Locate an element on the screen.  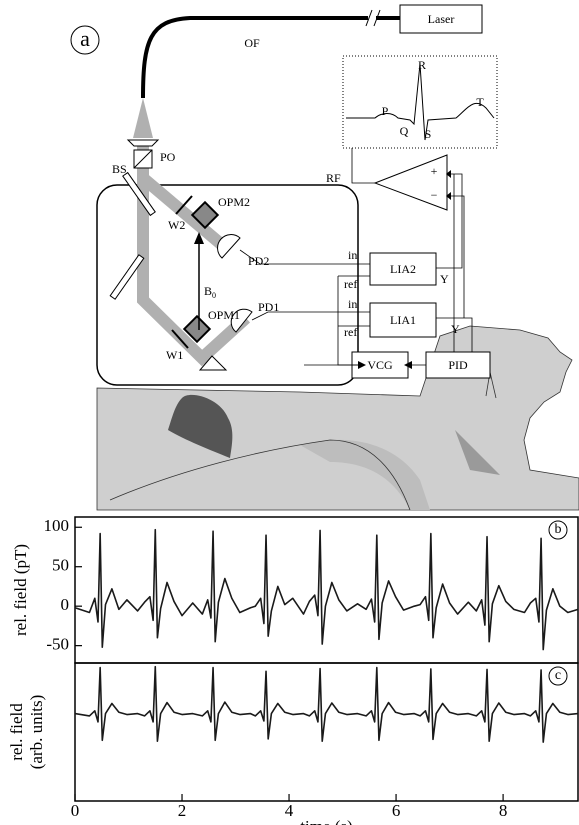
fiber-break is located at coordinates (373, 18).